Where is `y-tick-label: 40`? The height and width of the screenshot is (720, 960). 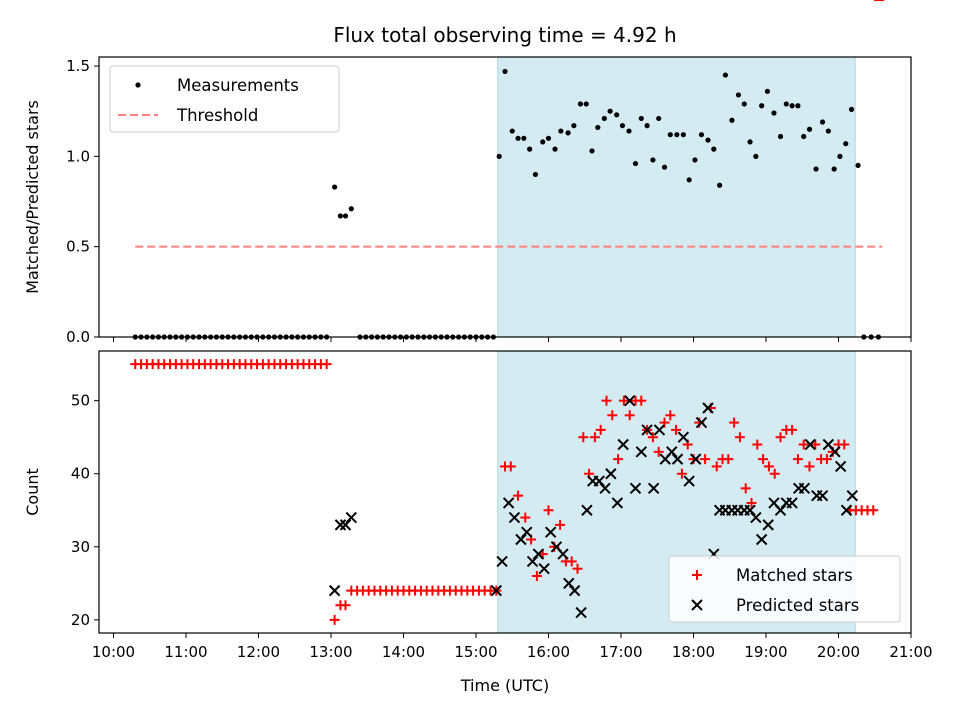 y-tick-label: 40 is located at coordinates (80, 474).